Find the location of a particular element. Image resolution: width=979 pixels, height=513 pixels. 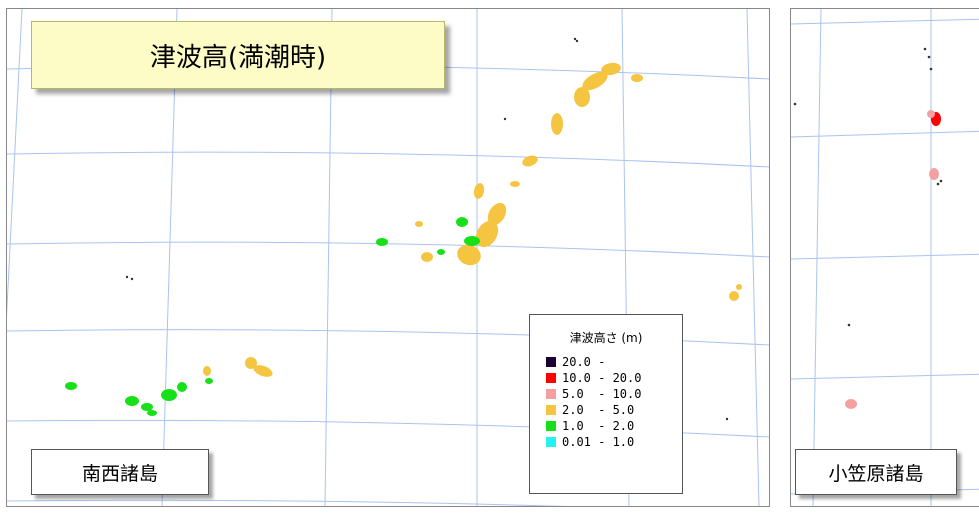

legend-item: 2.0 - 5.0 is located at coordinates (614, 410).